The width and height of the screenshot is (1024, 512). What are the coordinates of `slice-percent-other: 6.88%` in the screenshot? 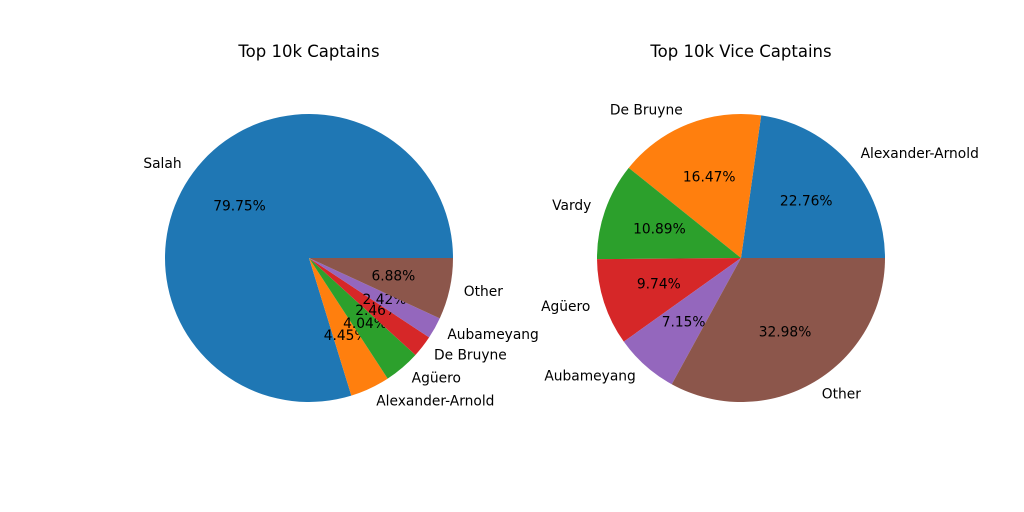 It's located at (393, 277).